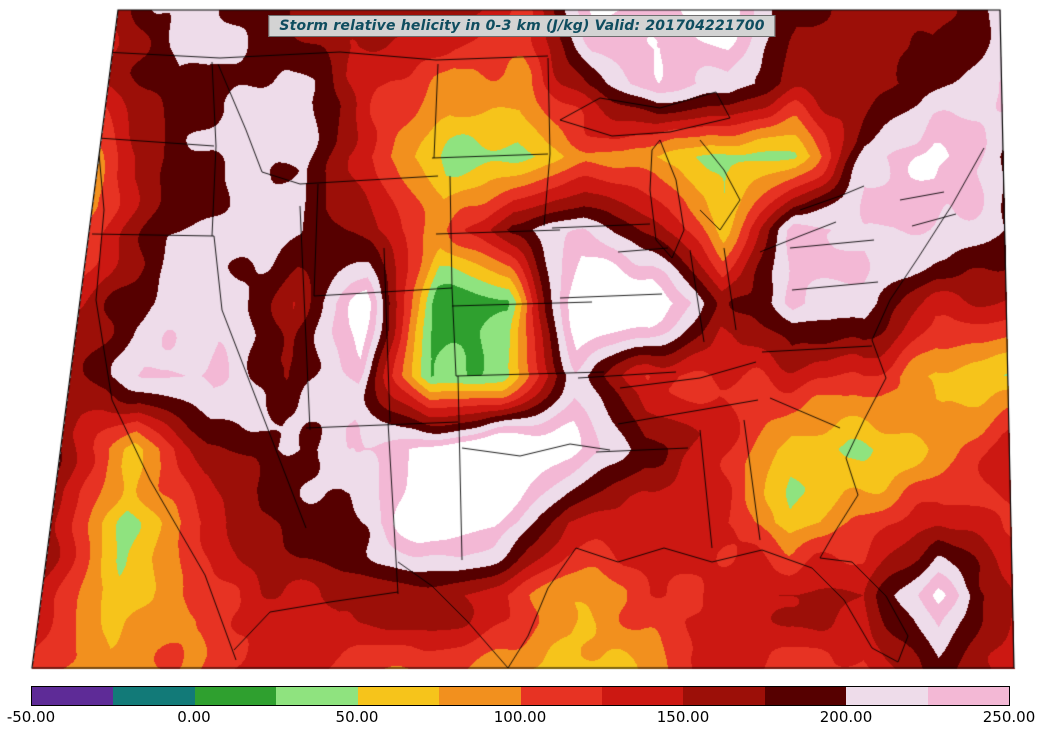 Image resolution: width=1044 pixels, height=739 pixels. I want to click on colorbar-tick-label: 0.00, so click(194, 717).